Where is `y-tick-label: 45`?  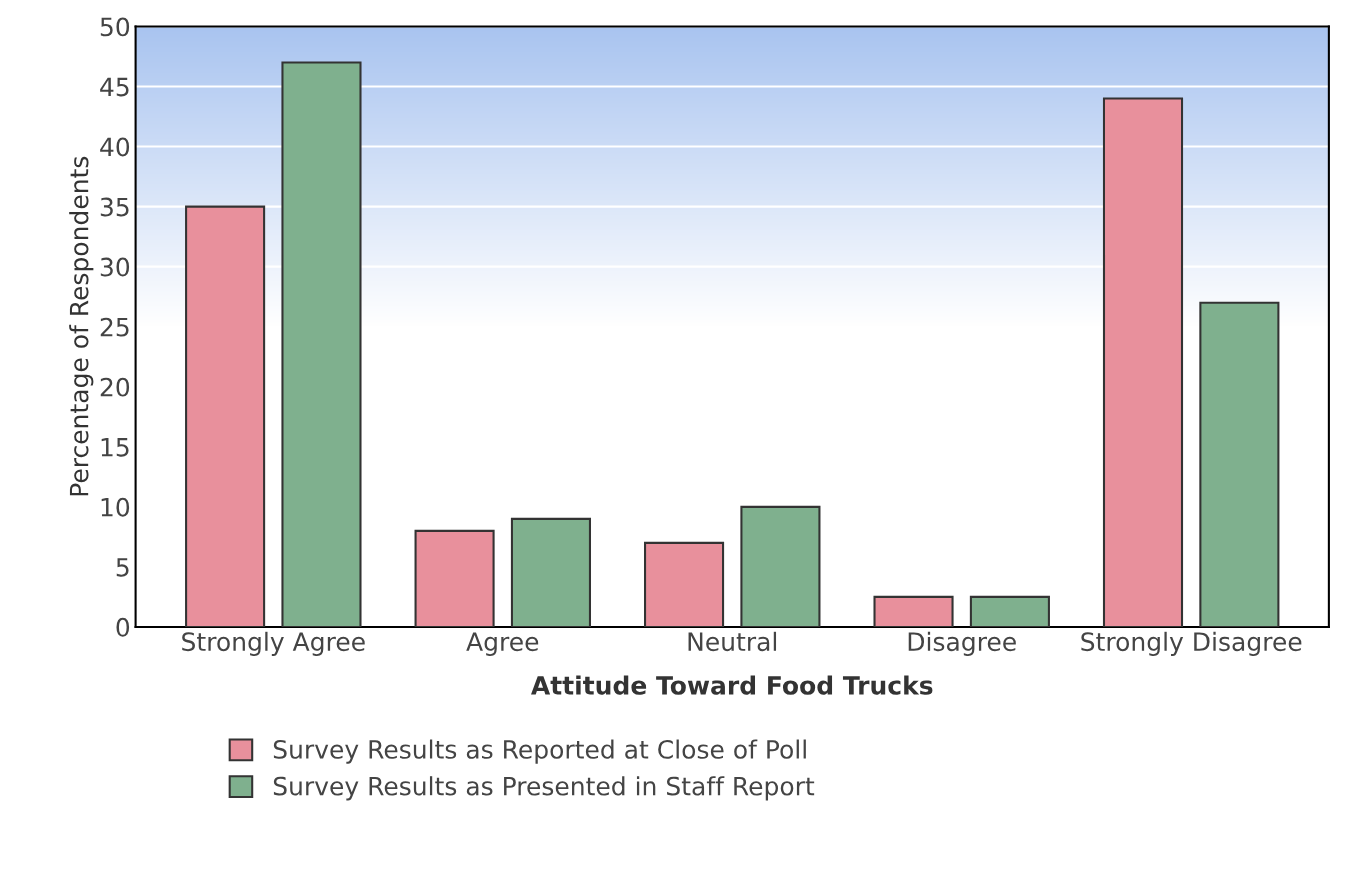
y-tick-label: 45 is located at coordinates (114, 87).